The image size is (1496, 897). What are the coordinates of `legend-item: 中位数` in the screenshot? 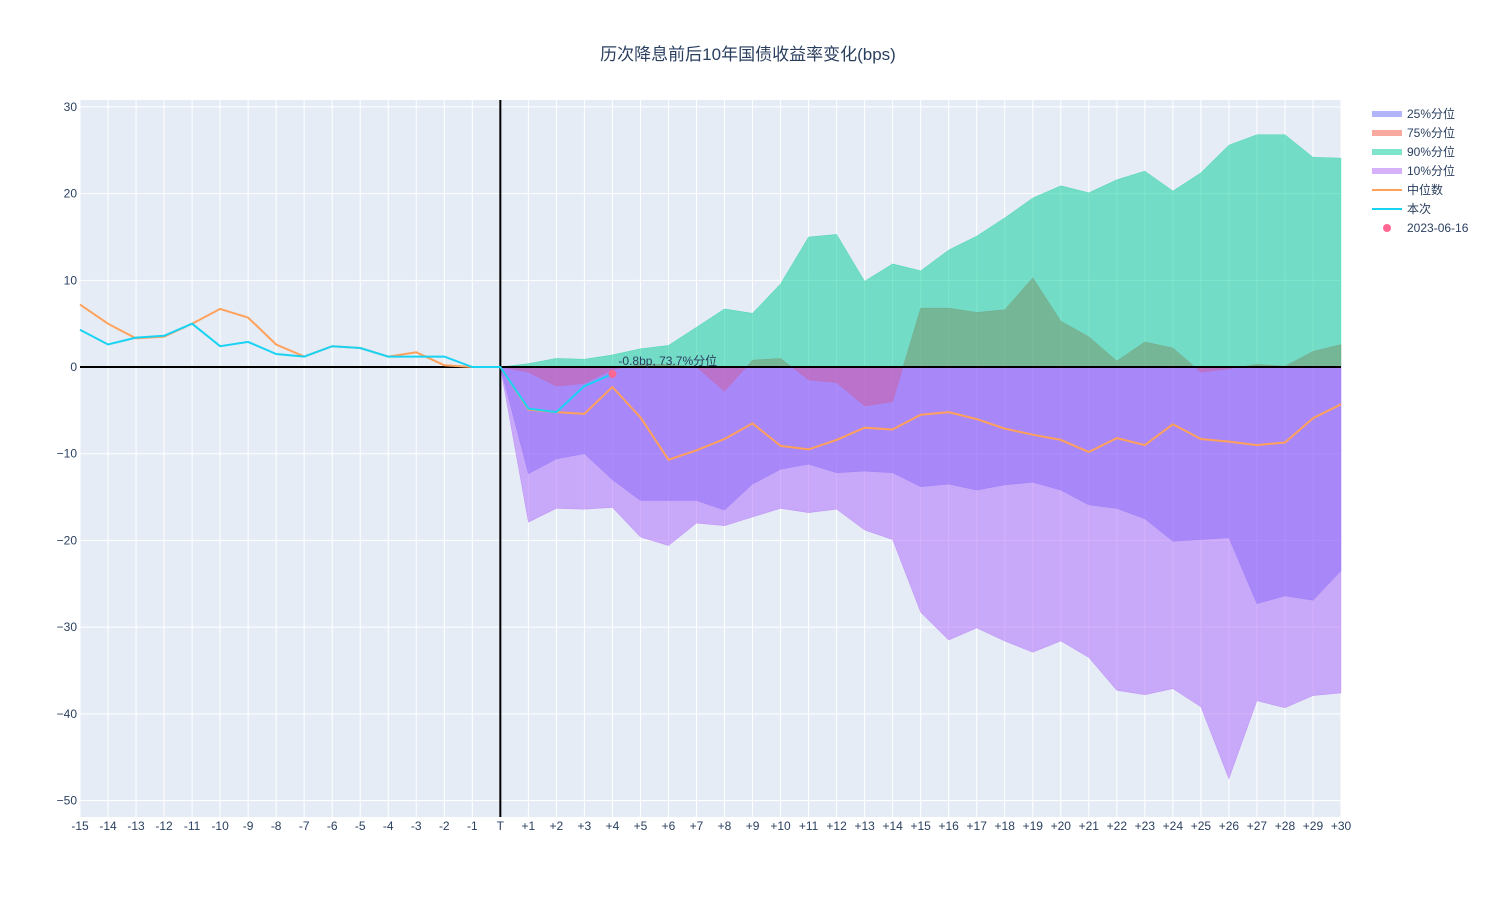 It's located at (1407, 189).